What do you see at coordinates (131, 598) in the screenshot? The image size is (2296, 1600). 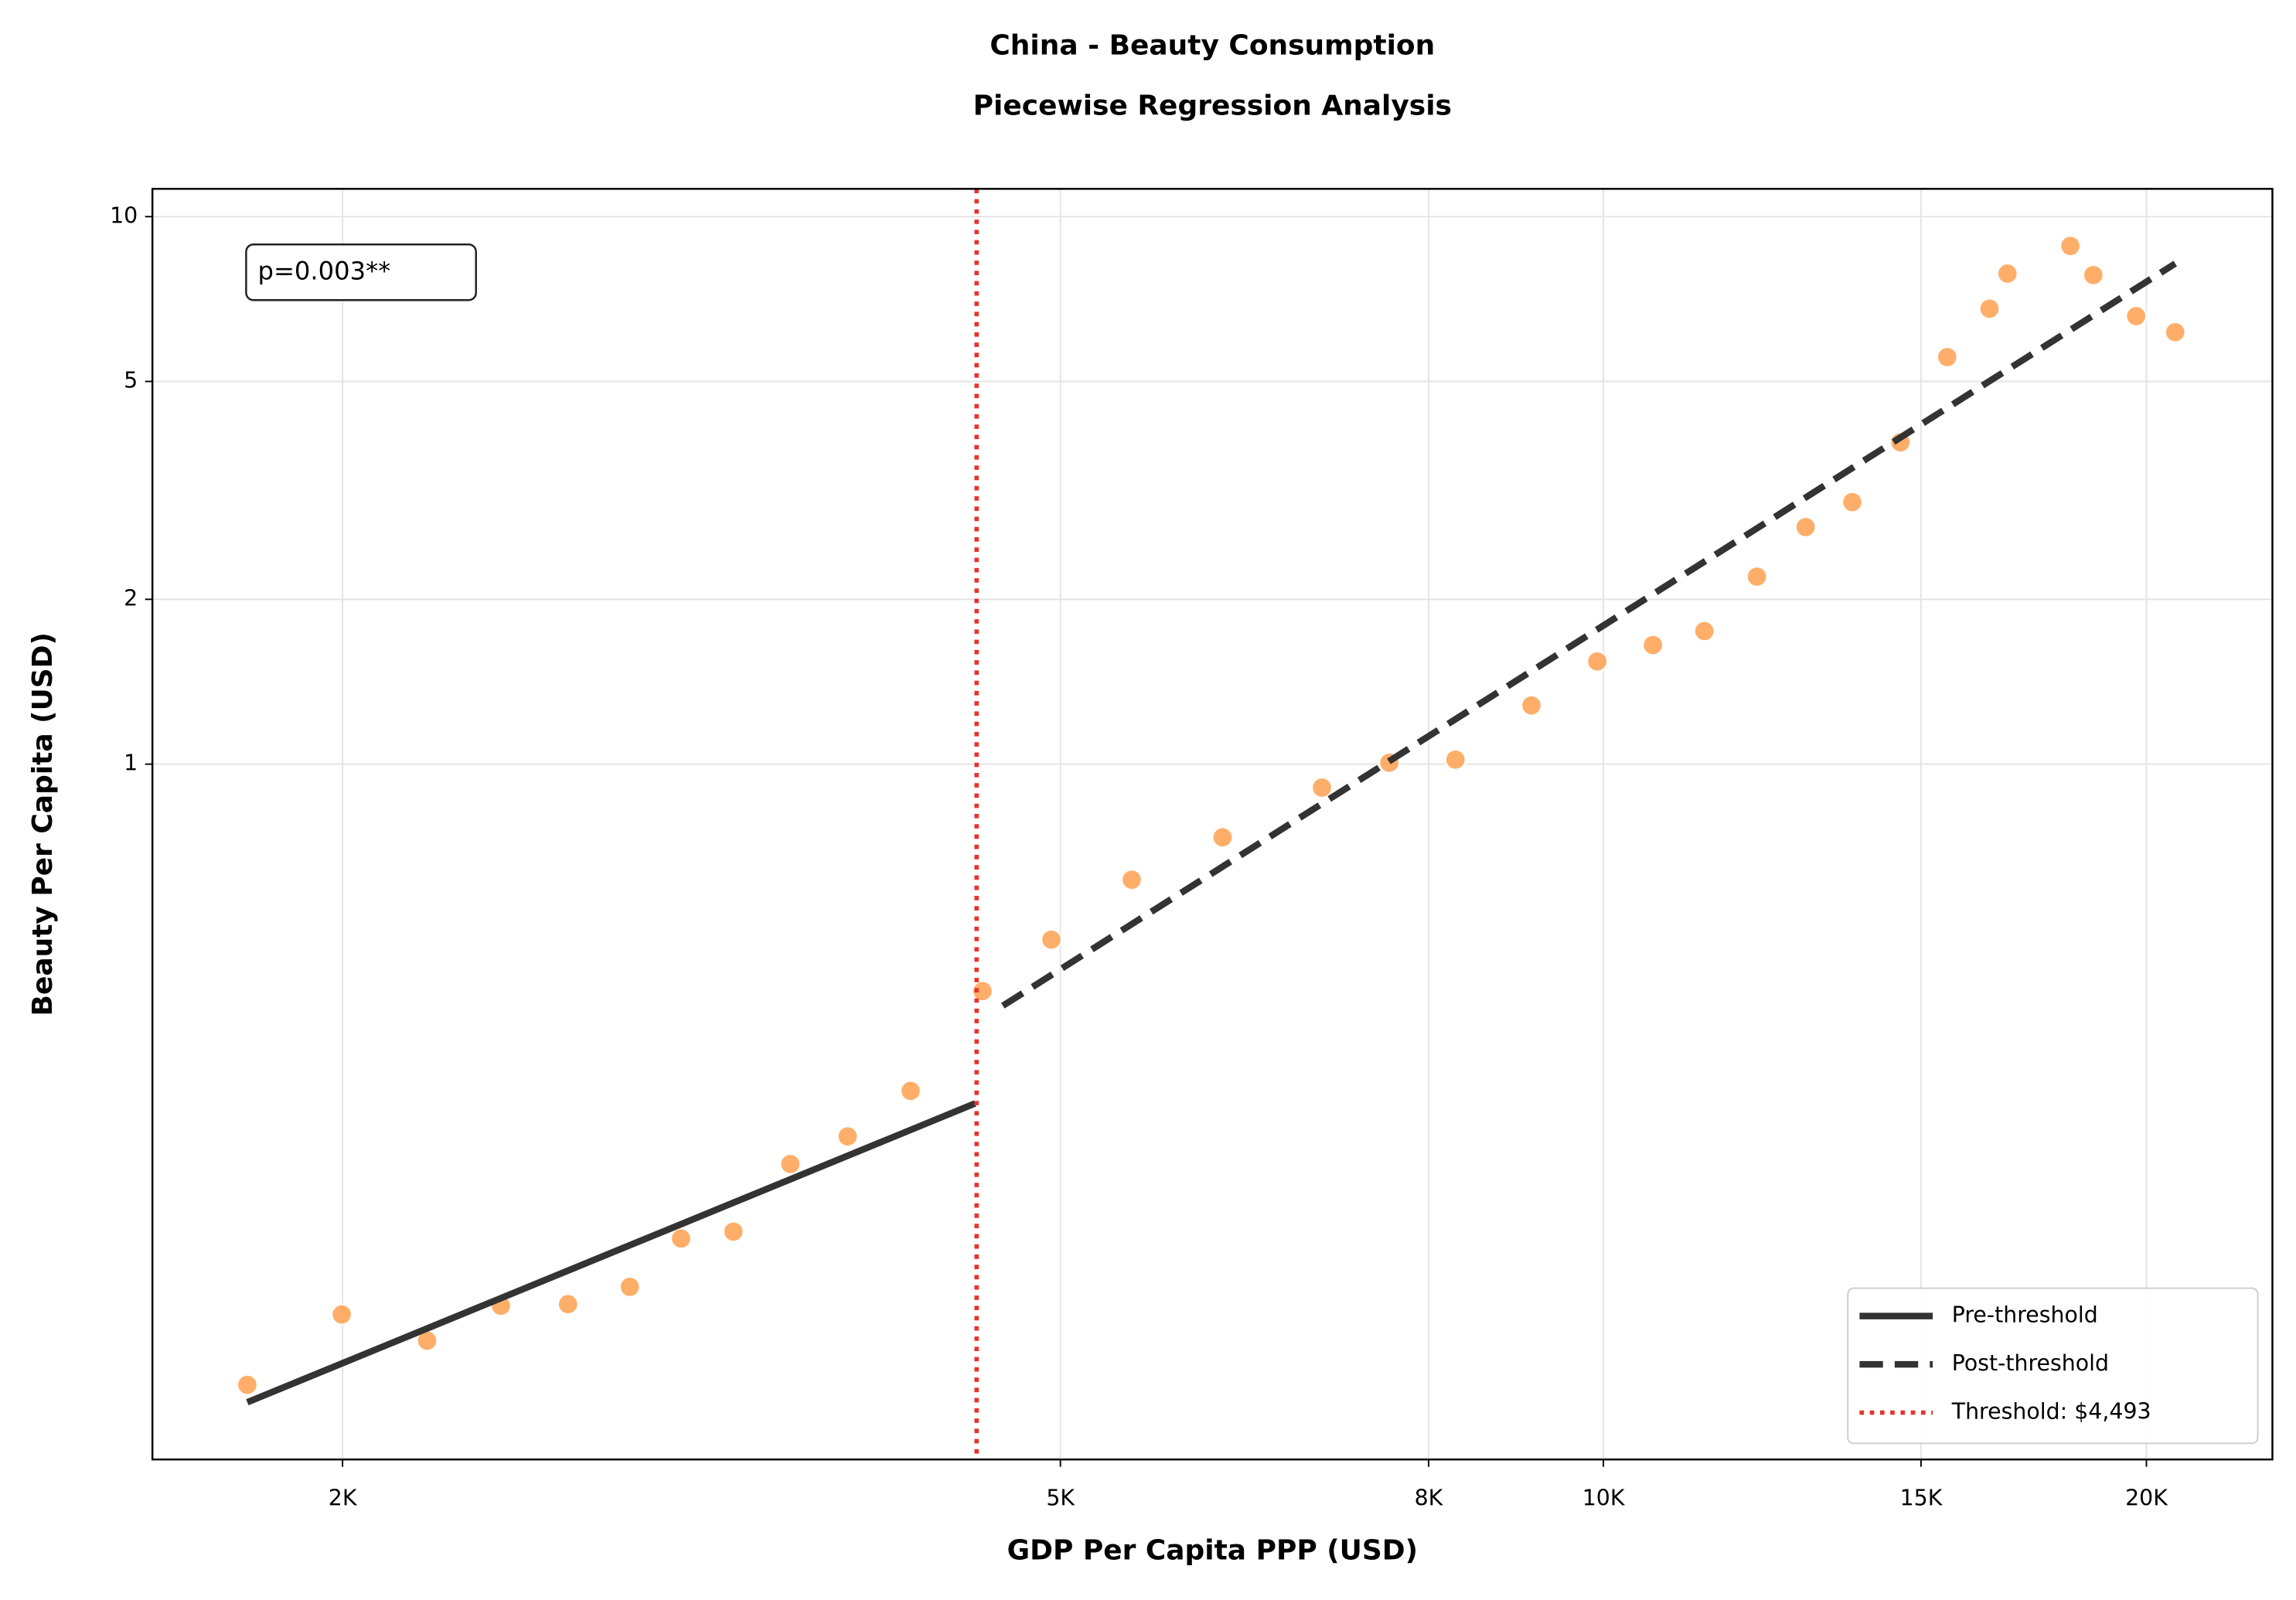 I see `y-tick-label: 2` at bounding box center [131, 598].